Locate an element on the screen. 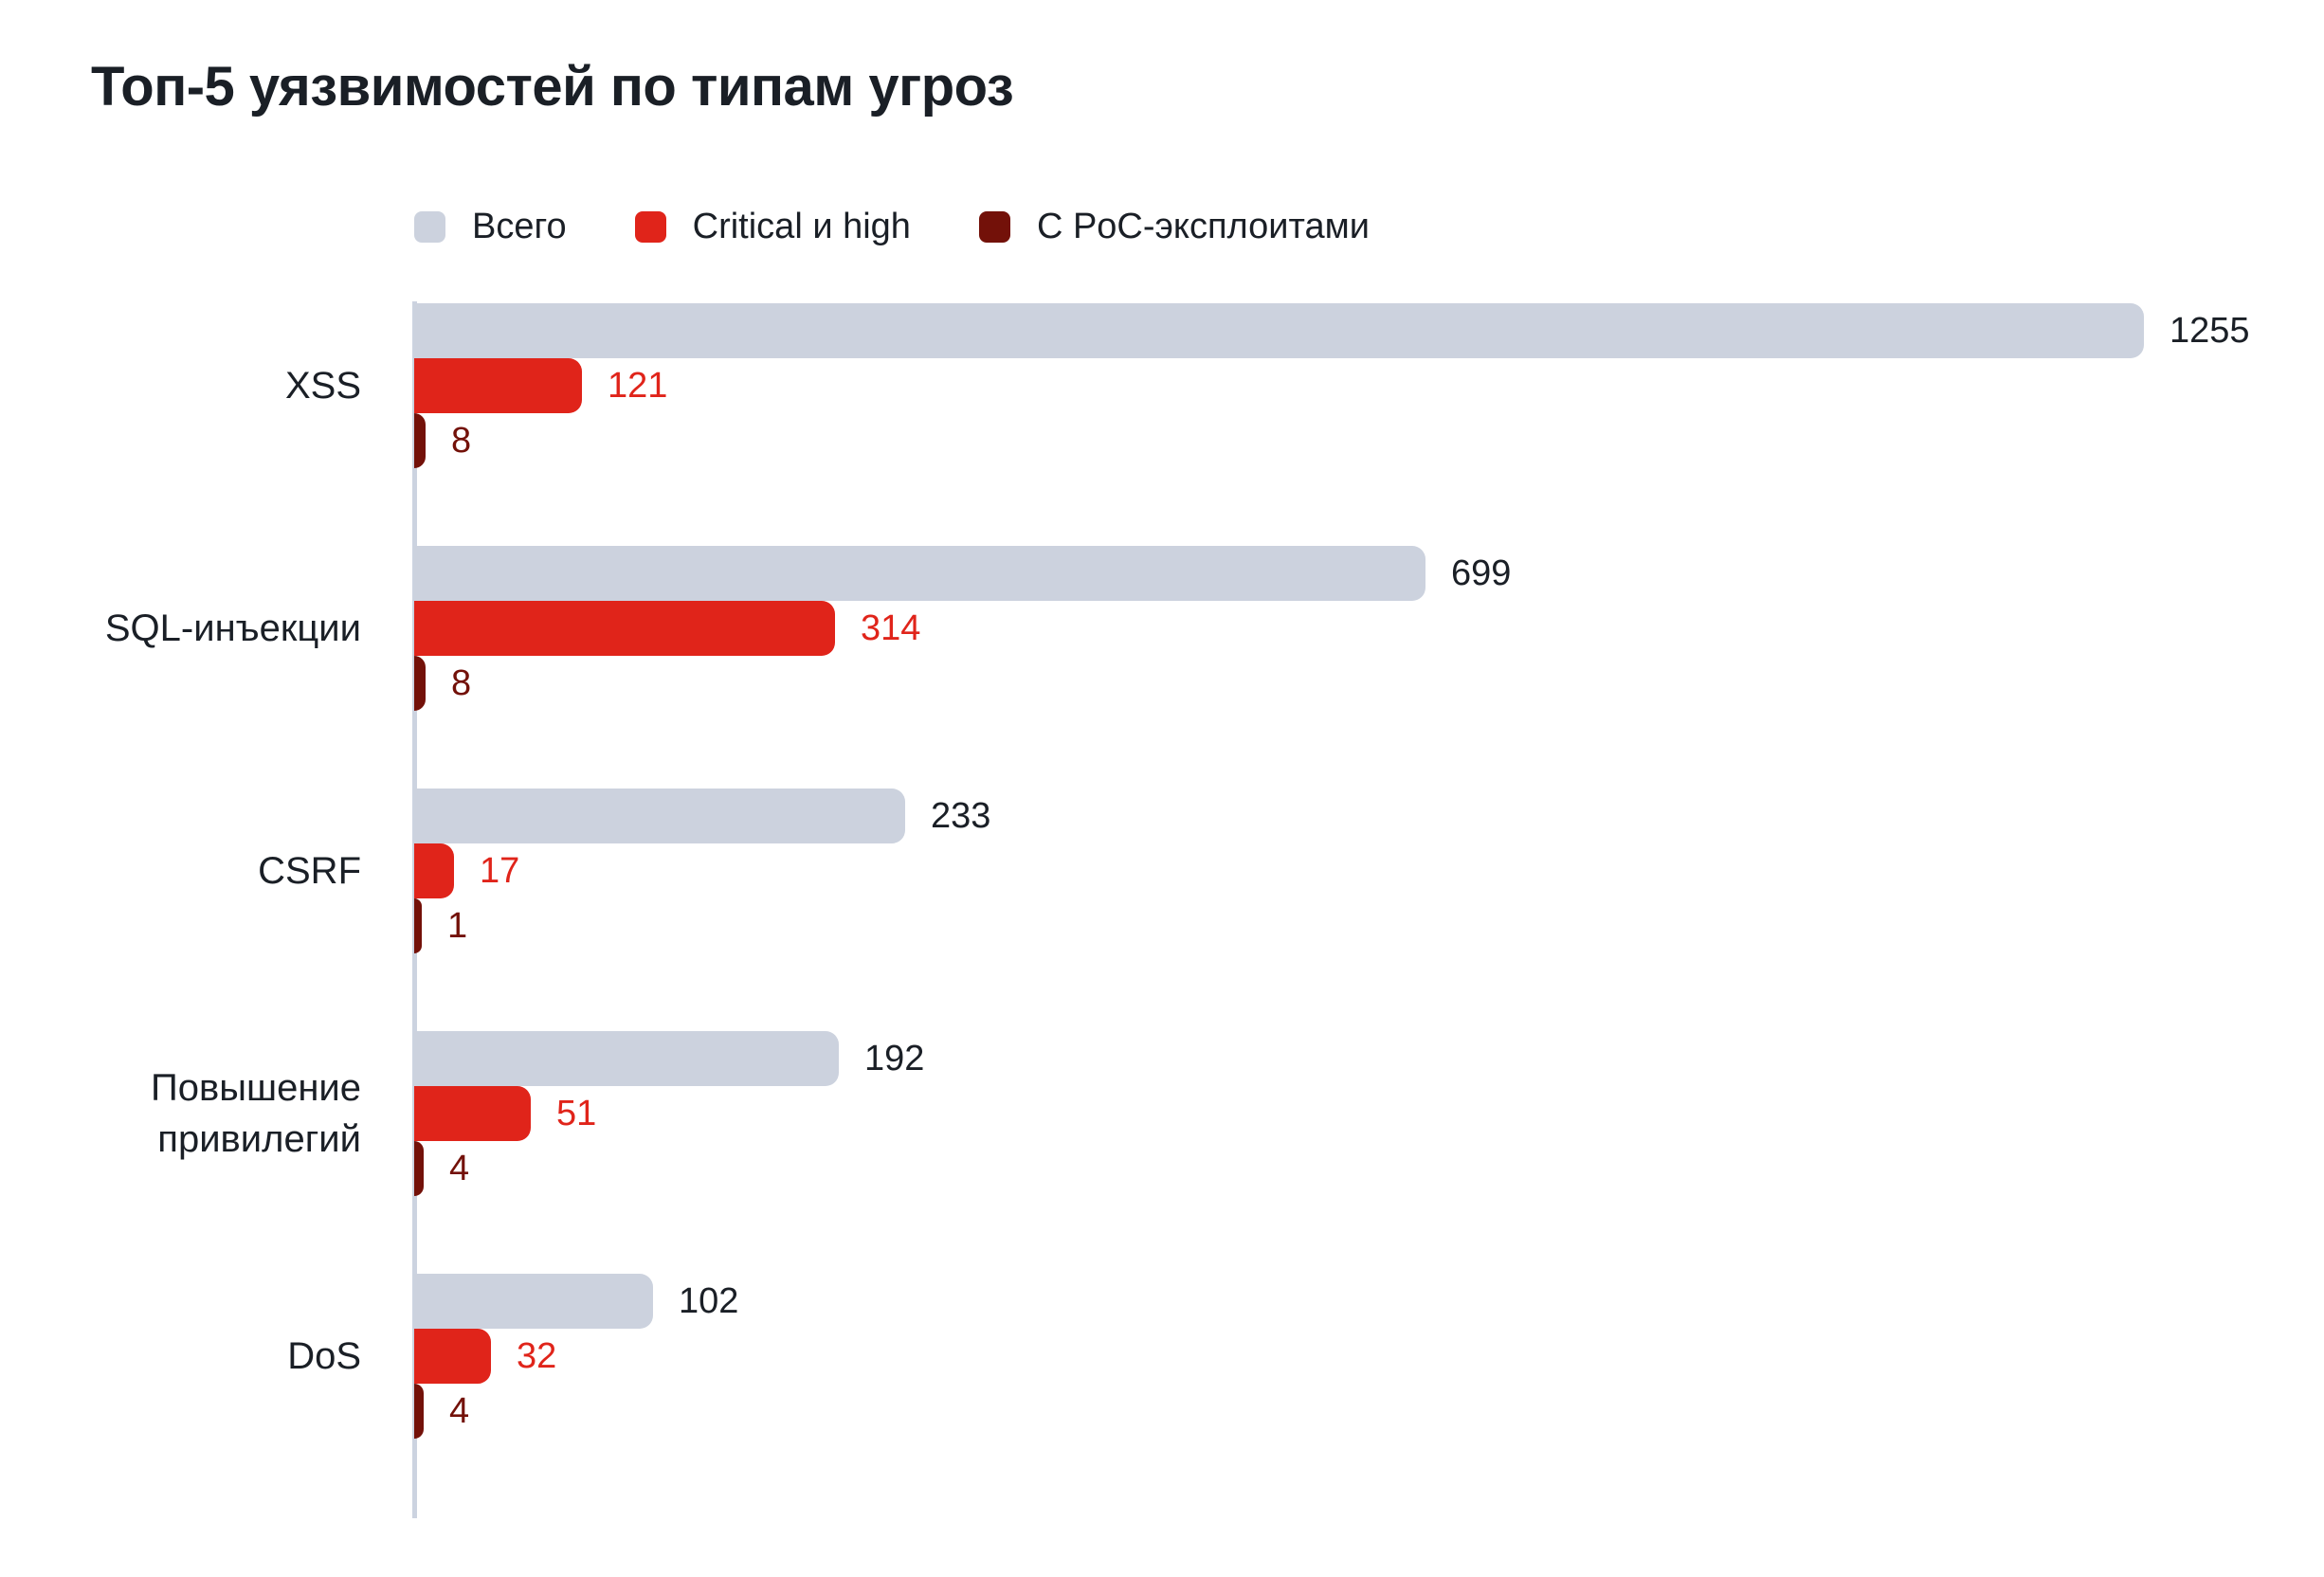 This screenshot has height=1577, width=2324. bar-line: 121 is located at coordinates (1332, 385).